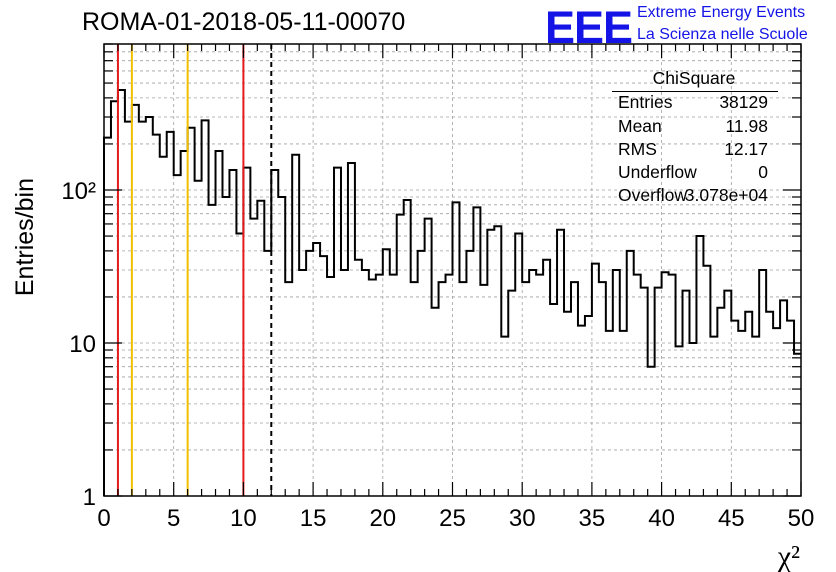 The height and width of the screenshot is (572, 836). I want to click on x-tick-label: 15, so click(313, 518).